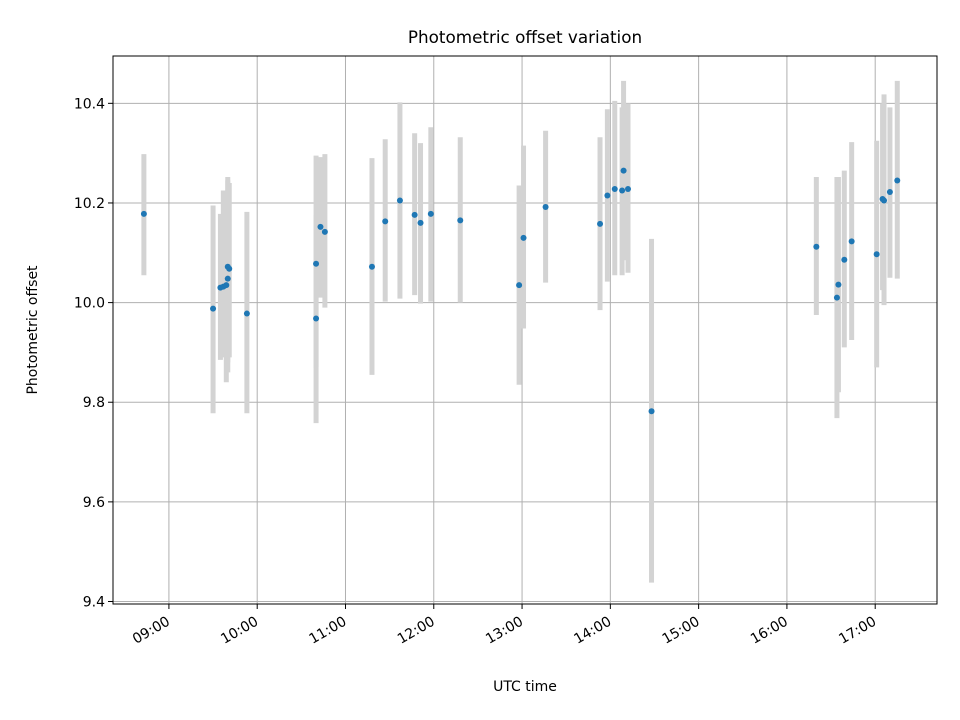 This screenshot has width=960, height=720. What do you see at coordinates (525, 37) in the screenshot?
I see `chart-title: Photometric offset variation` at bounding box center [525, 37].